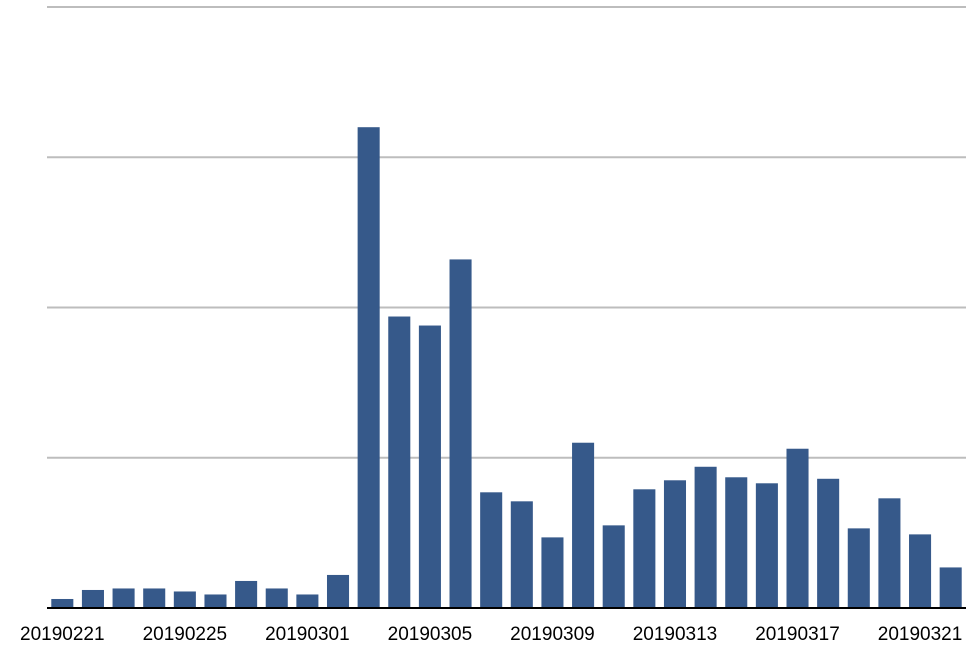 The width and height of the screenshot is (976, 650). What do you see at coordinates (920, 634) in the screenshot?
I see `x-tick-label: 20190321` at bounding box center [920, 634].